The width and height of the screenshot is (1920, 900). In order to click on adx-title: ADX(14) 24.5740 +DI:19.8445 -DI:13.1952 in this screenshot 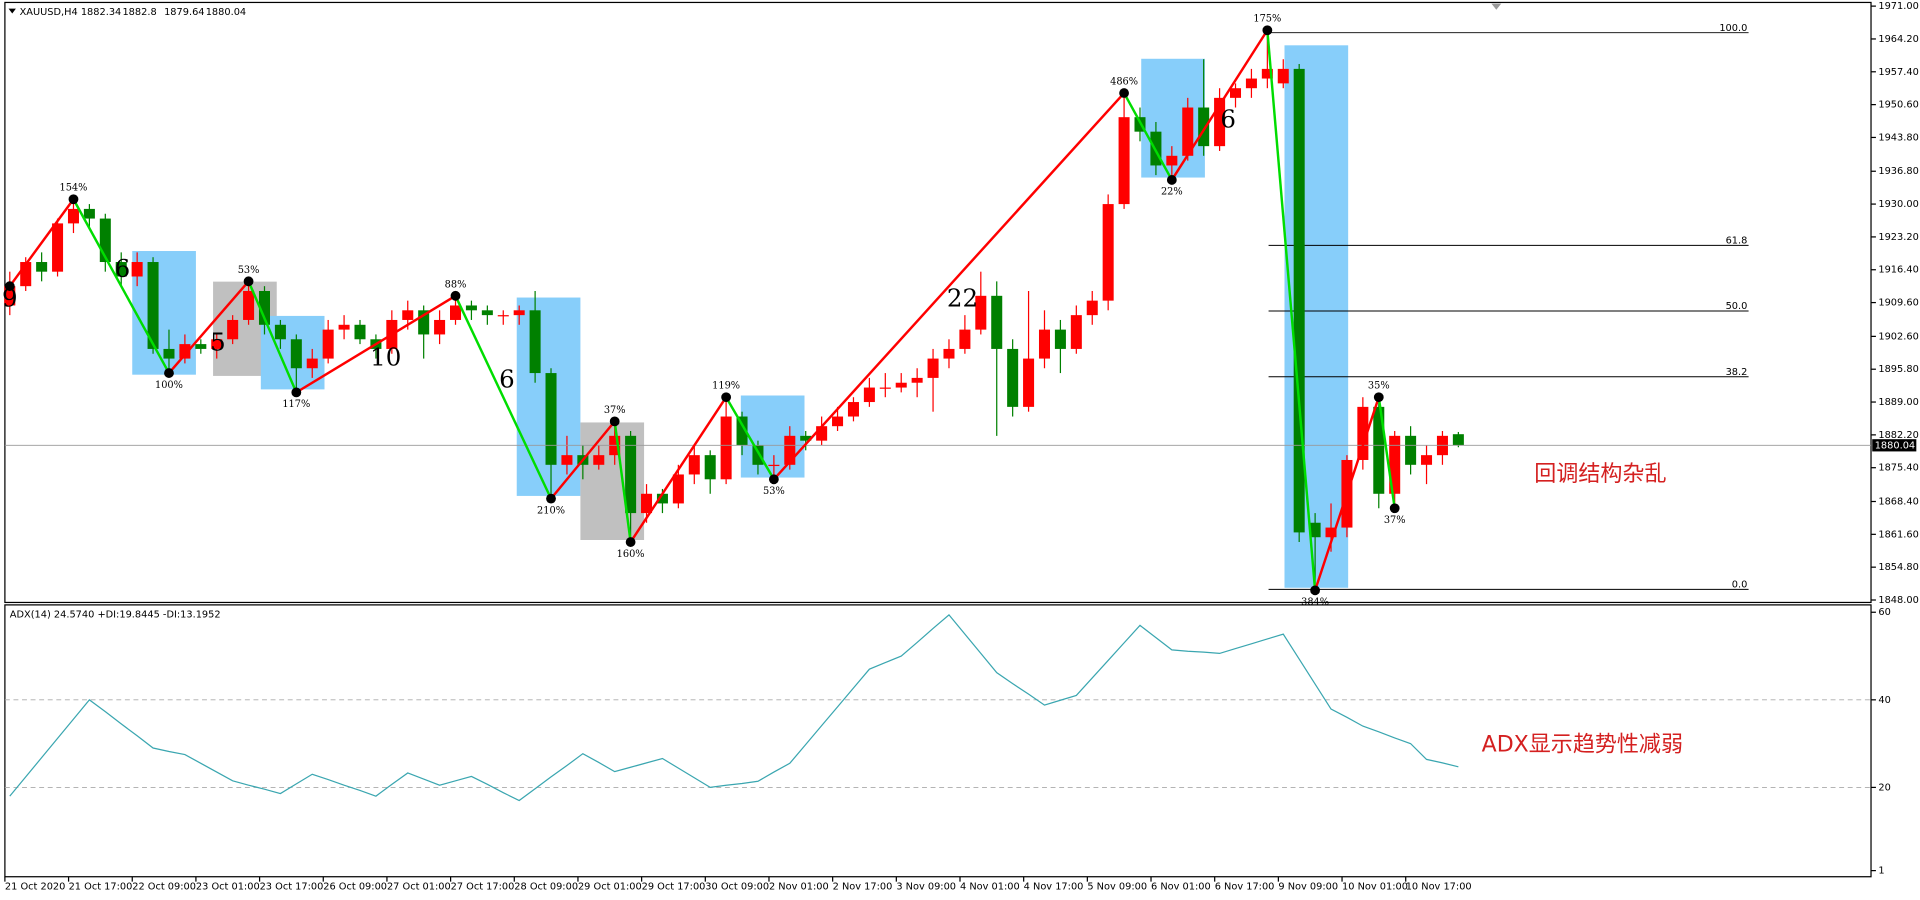, I will do `click(115, 615)`.